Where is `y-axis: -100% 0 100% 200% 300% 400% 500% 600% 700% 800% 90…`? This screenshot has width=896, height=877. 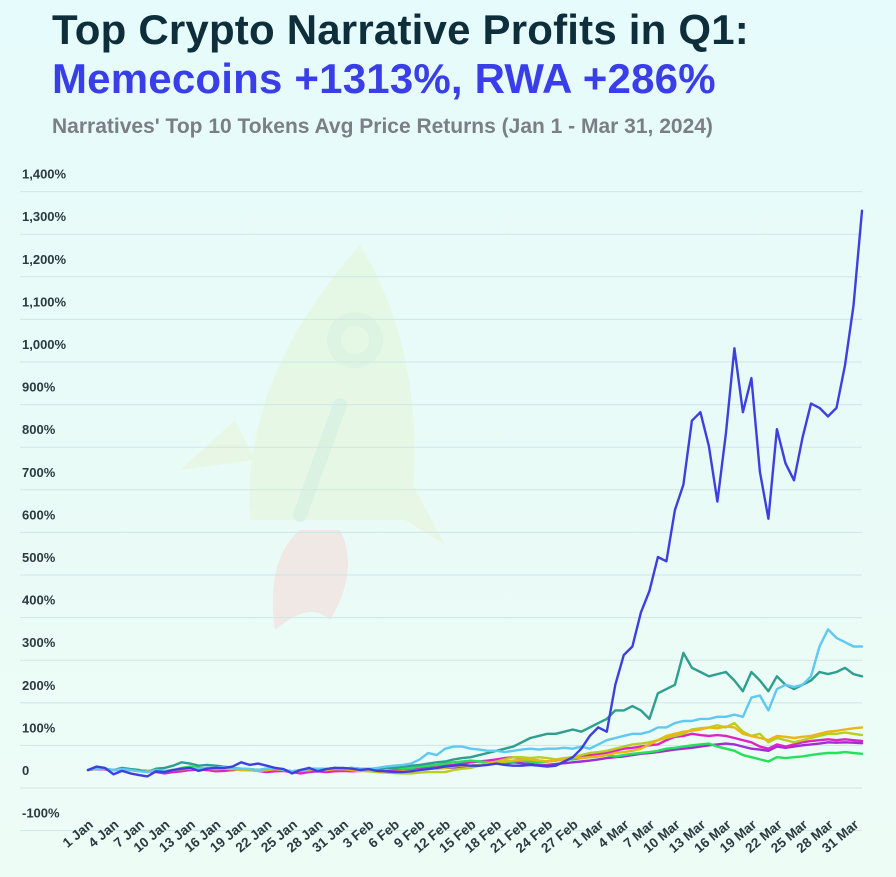 y-axis: -100% 0 100% 200% 300% 400% 500% 600% 700% 800% 90… is located at coordinates (44, 494).